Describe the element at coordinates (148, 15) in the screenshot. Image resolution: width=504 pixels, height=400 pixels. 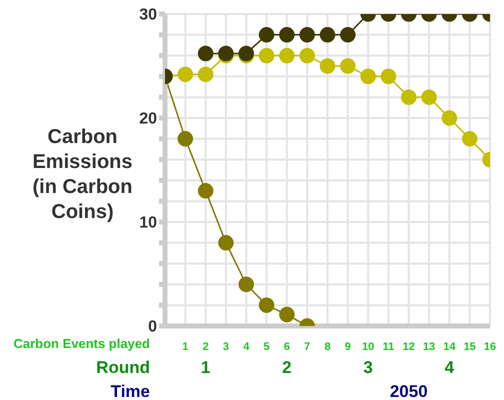
I see `y-tick-label: 30` at that location.